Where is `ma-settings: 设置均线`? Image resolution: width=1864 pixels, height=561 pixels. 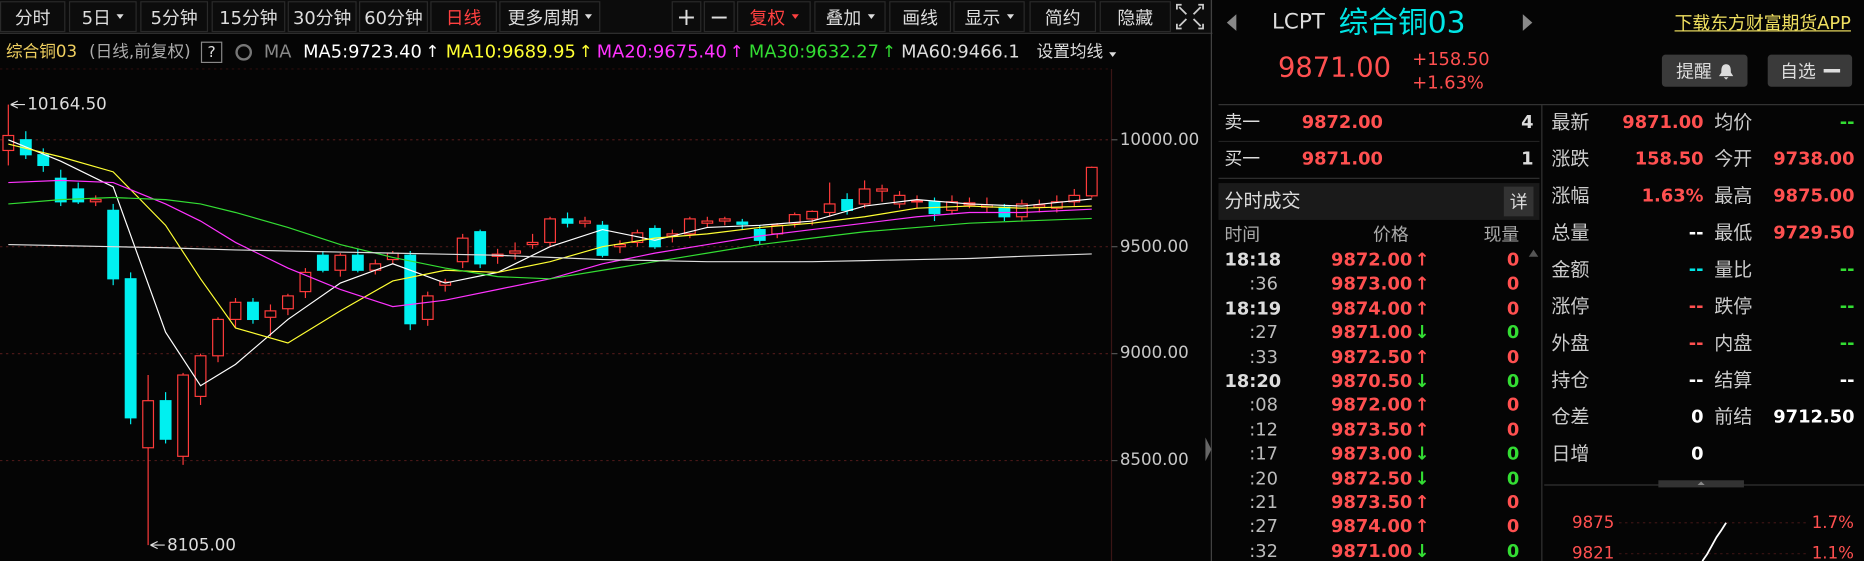 ma-settings: 设置均线 is located at coordinates (1077, 52).